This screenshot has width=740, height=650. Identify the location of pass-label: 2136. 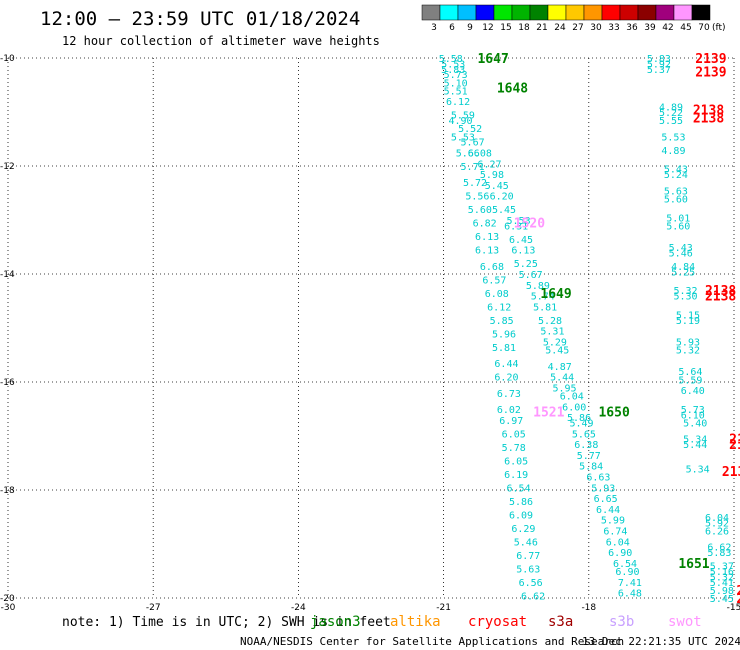
(738, 599).